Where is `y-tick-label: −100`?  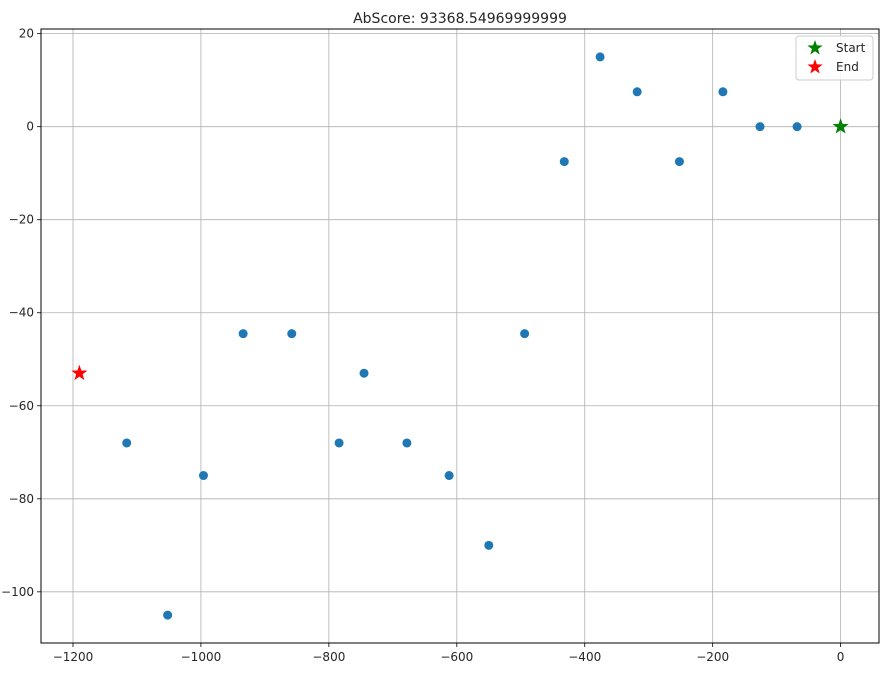
y-tick-label: −100 is located at coordinates (17, 592).